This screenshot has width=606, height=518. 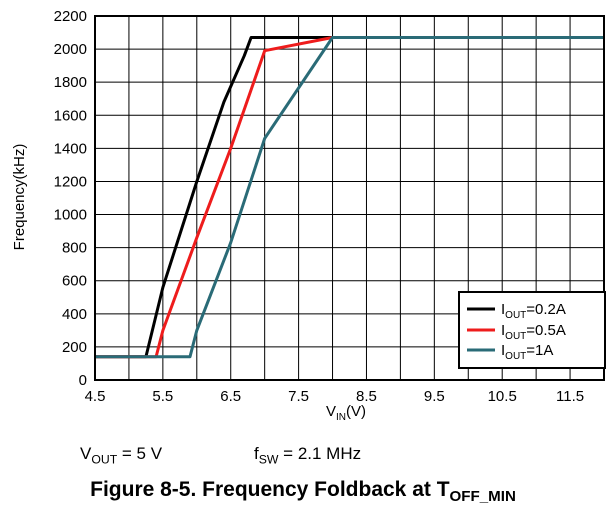 What do you see at coordinates (527, 352) in the screenshot?
I see `legend-label-2: IOUT=1A` at bounding box center [527, 352].